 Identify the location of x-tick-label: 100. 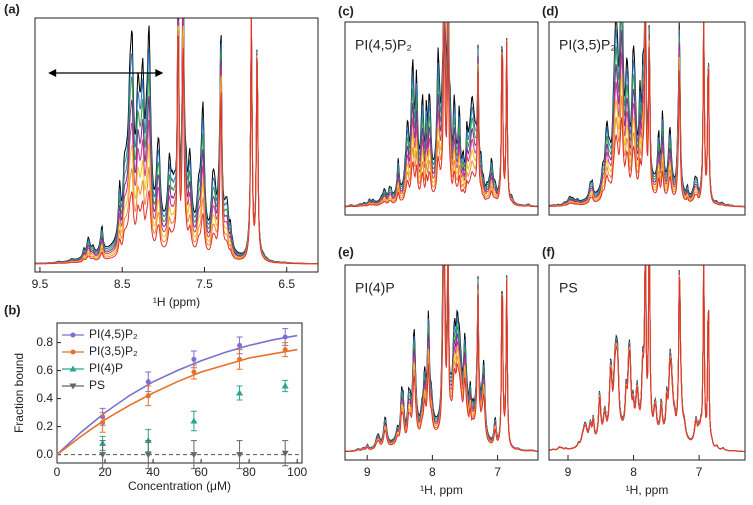
(297, 472).